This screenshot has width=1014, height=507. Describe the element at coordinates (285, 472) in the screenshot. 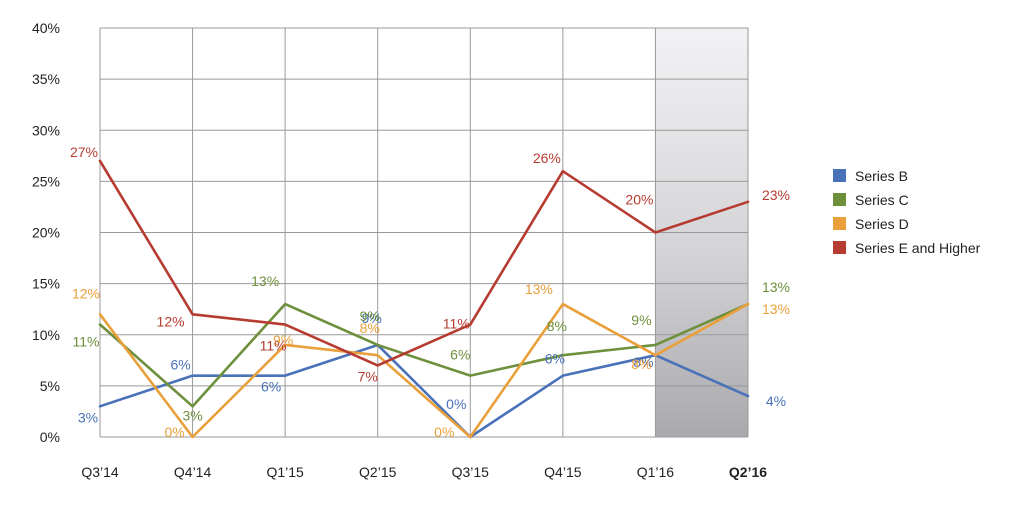

I see `x-tick-label: Q1’15` at that location.